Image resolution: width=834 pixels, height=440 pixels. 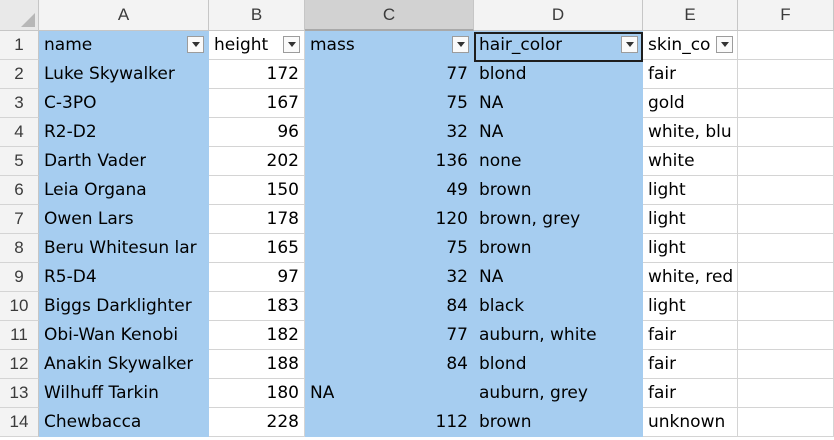 I want to click on cell-skin_color: white, red, so click(x=690, y=277).